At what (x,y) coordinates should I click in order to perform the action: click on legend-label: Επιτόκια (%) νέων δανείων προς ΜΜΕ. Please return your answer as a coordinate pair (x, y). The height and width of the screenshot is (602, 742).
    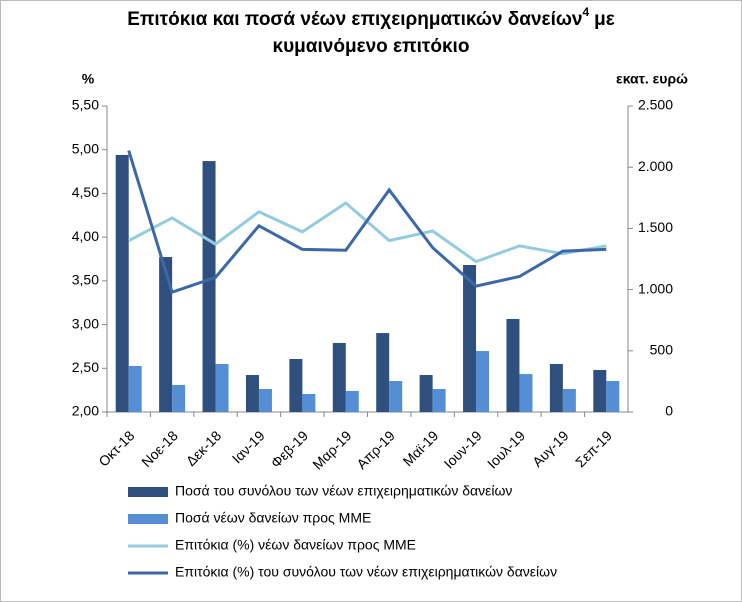
    Looking at the image, I should click on (295, 545).